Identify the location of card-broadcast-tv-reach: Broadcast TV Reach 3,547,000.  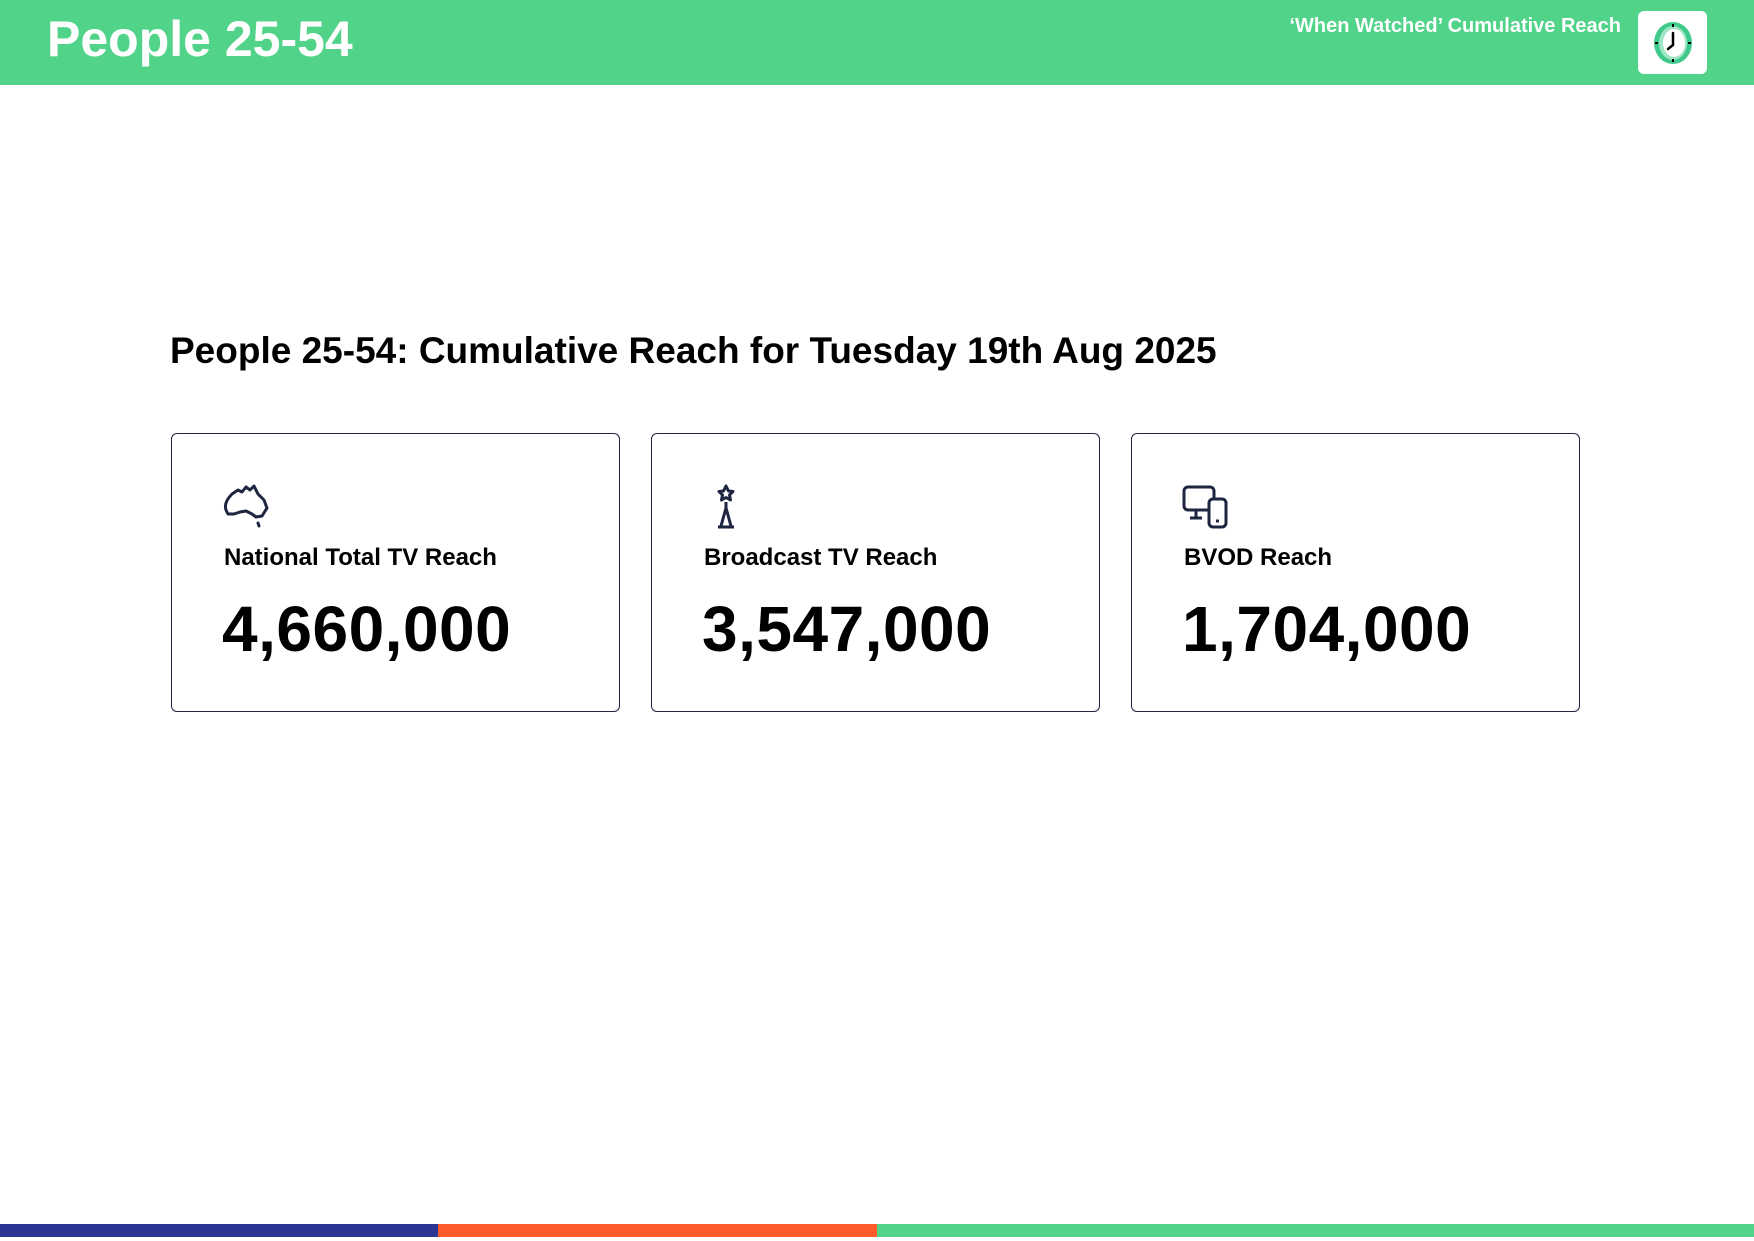
(875, 572).